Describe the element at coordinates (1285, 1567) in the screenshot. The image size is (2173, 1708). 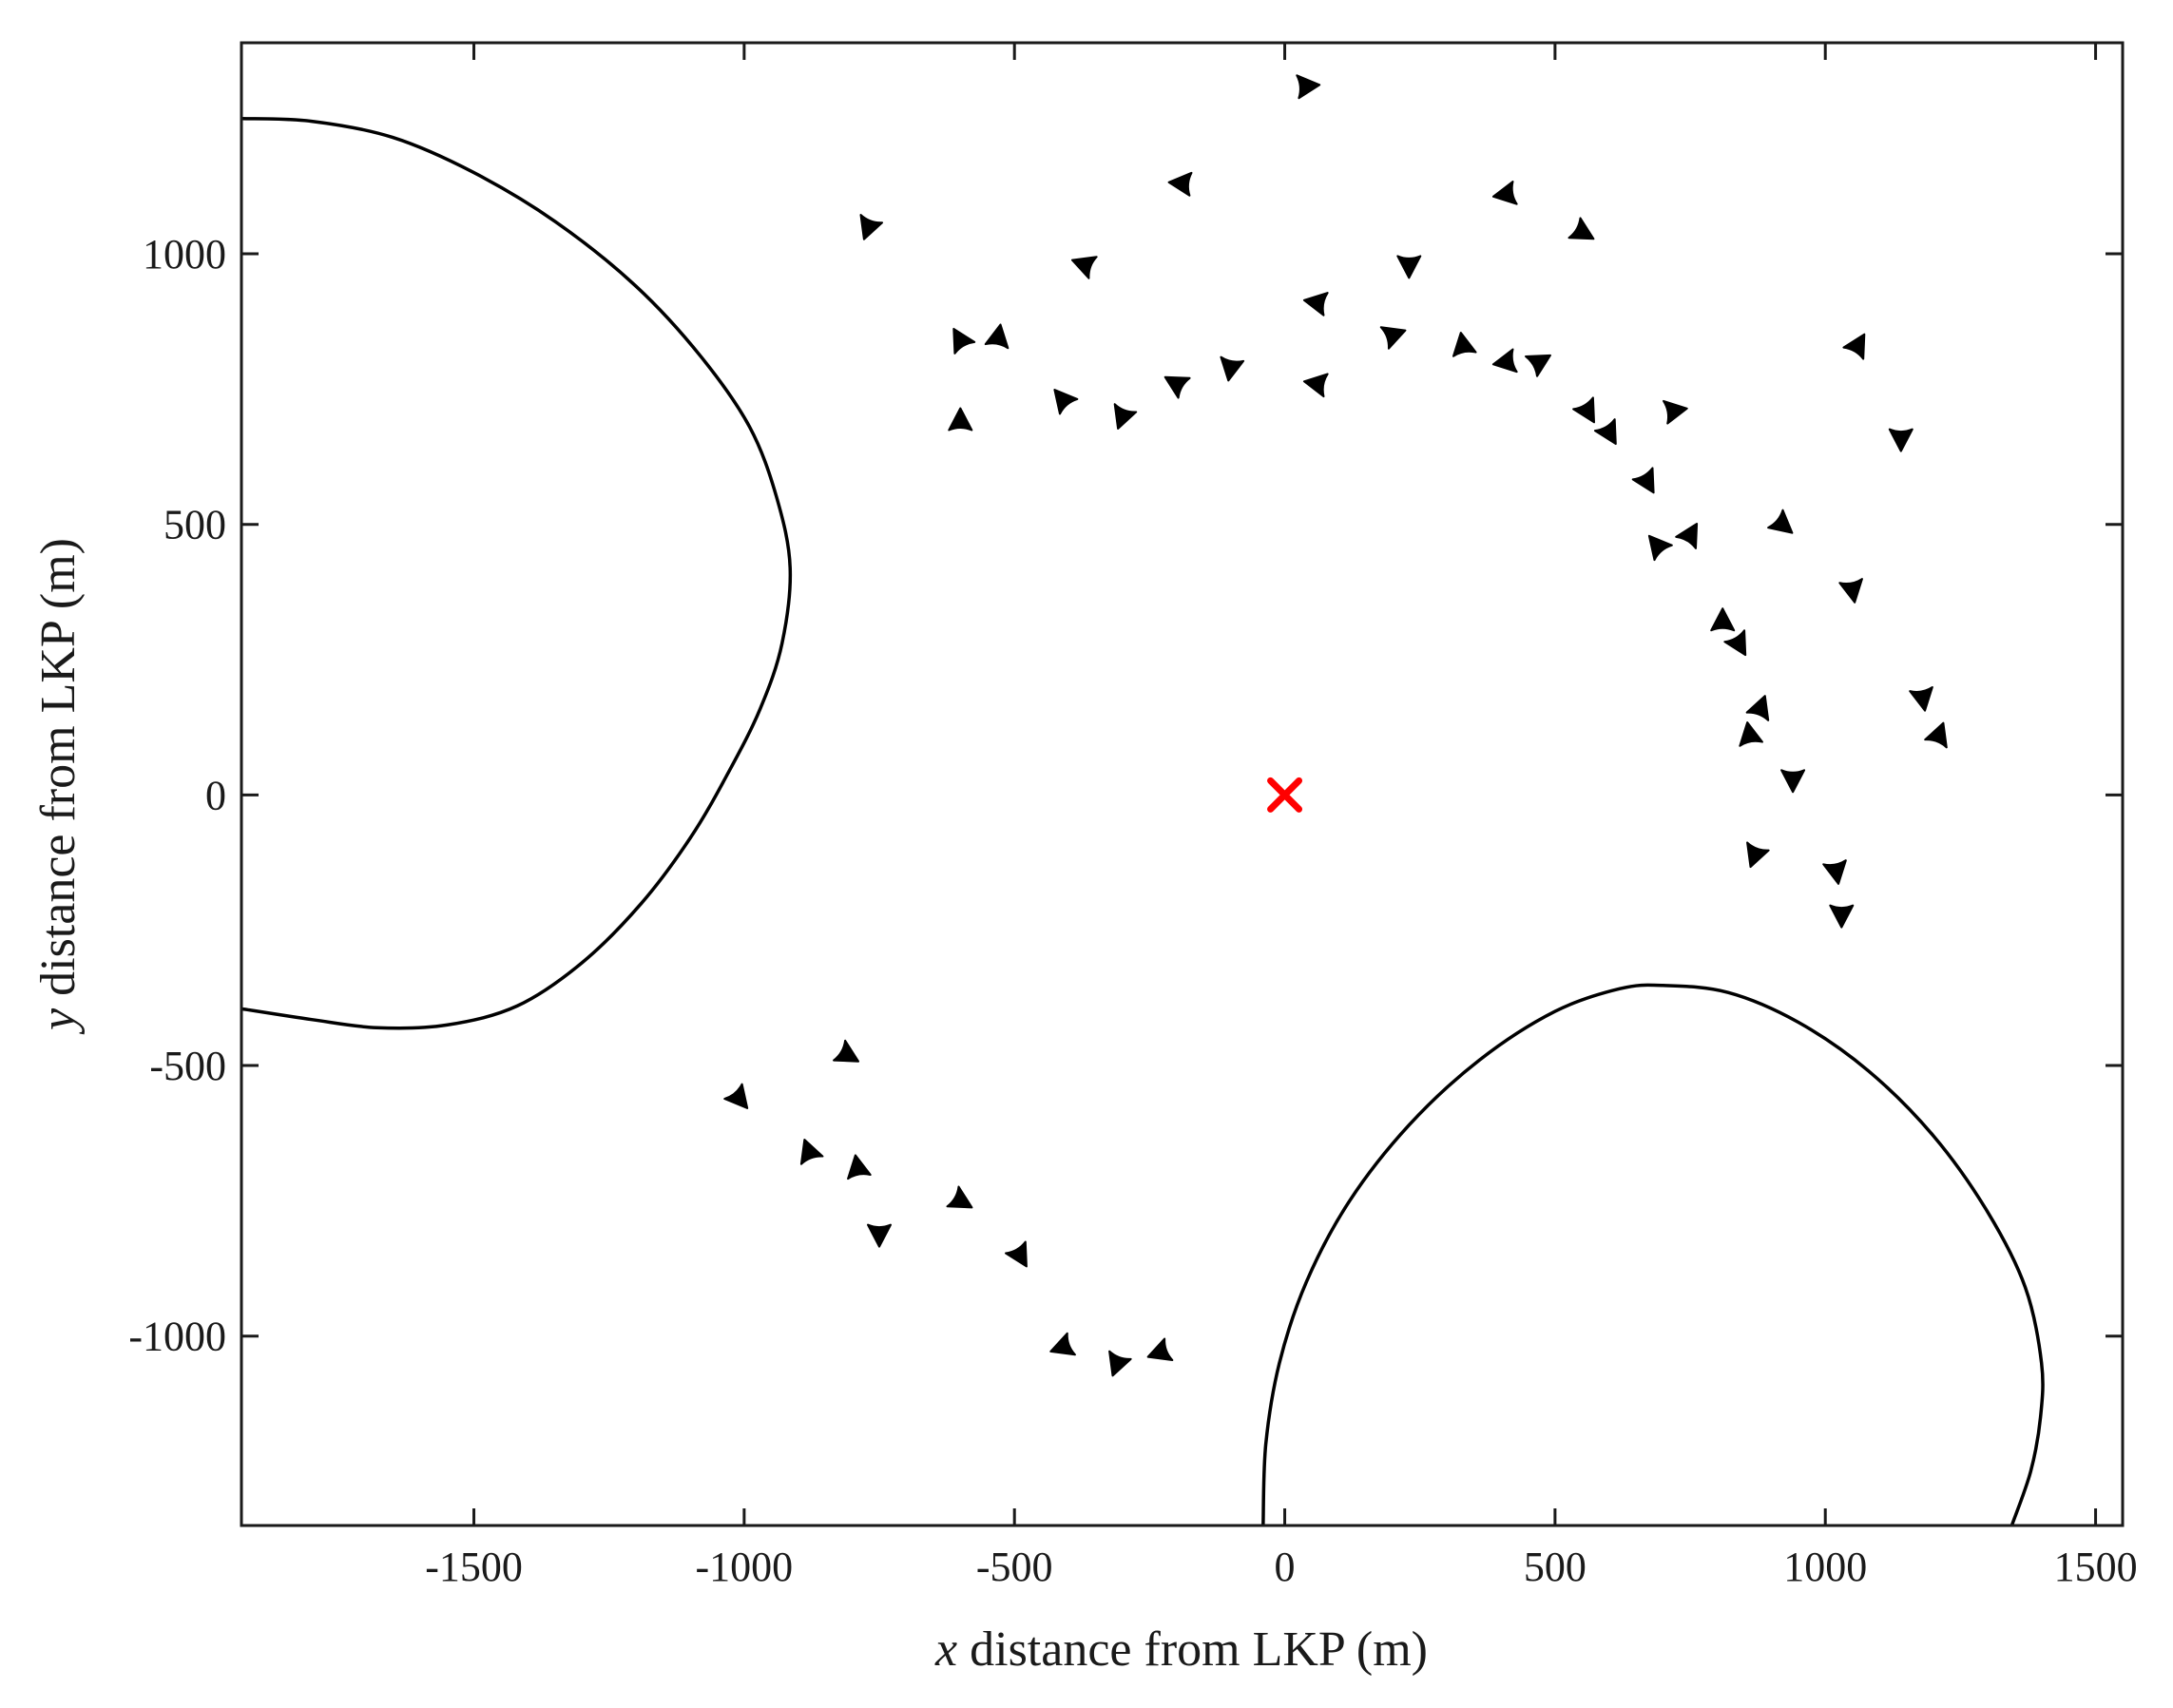
I see `x-tick-label: 0` at that location.